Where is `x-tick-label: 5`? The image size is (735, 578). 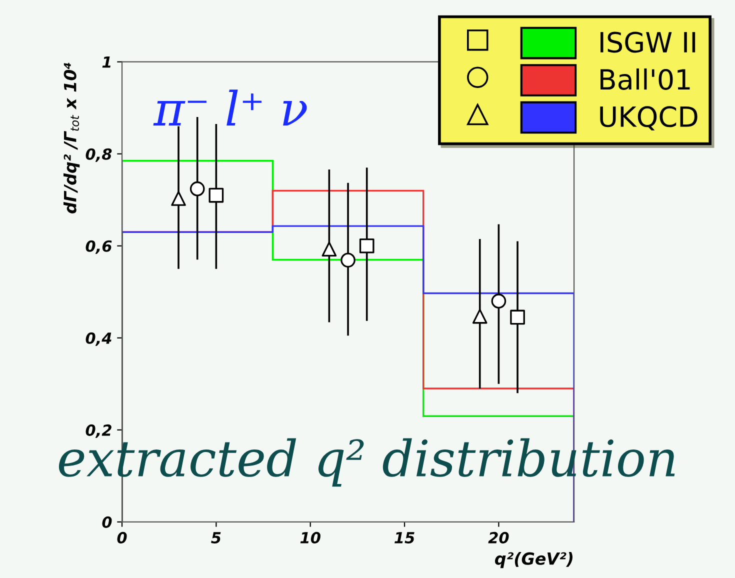
x-tick-label: 5 is located at coordinates (216, 538).